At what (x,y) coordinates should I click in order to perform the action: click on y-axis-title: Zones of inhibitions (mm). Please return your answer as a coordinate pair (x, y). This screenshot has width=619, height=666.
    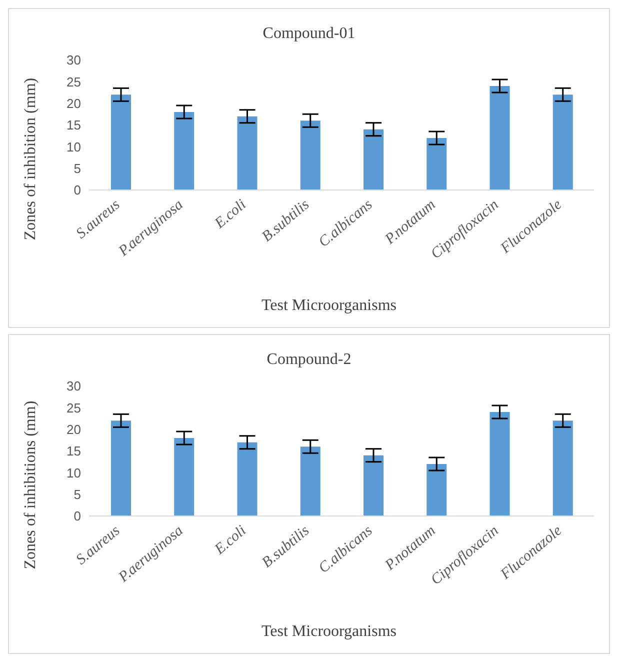
    Looking at the image, I should click on (31, 485).